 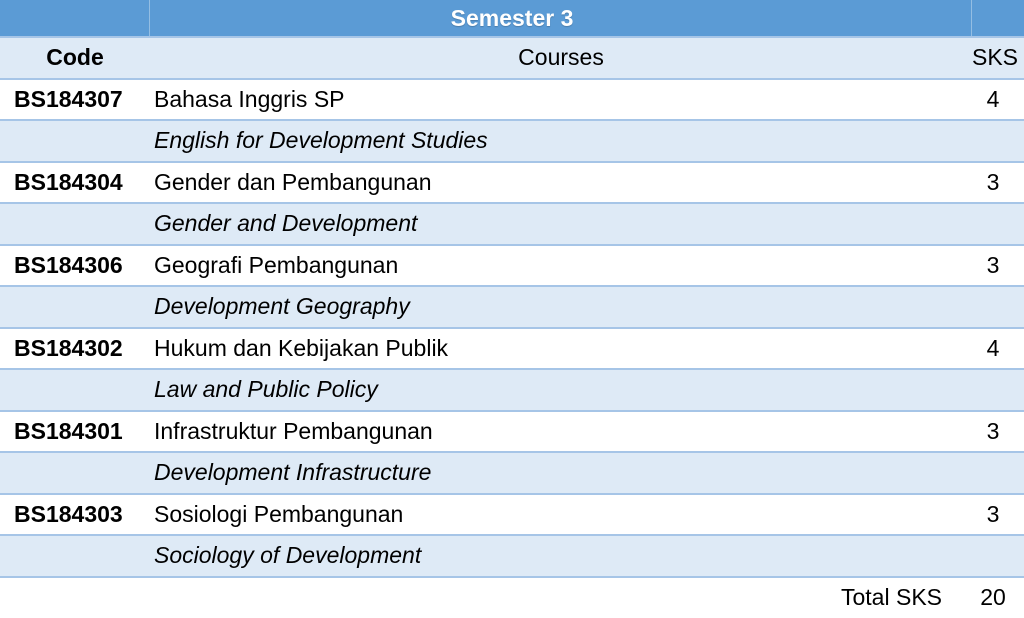 What do you see at coordinates (279, 513) in the screenshot?
I see `course-name-indonesian: Sosiologi Pembangunan` at bounding box center [279, 513].